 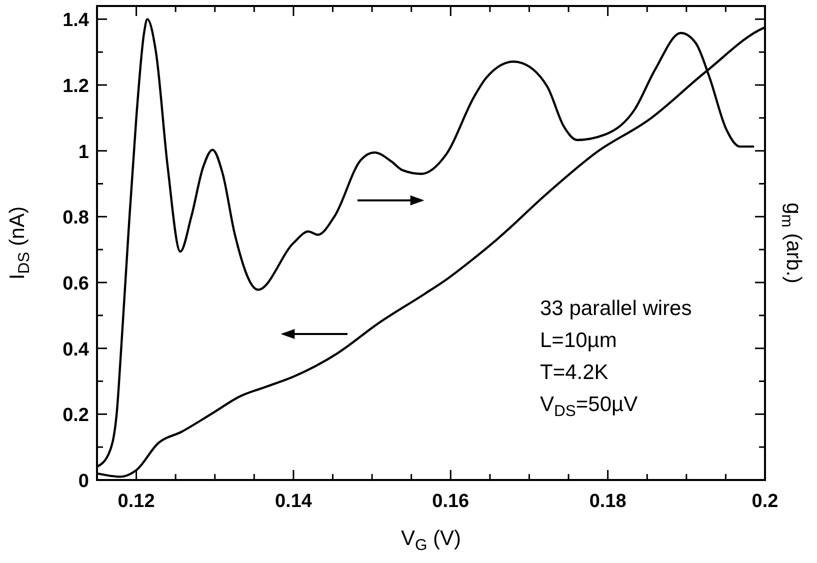 What do you see at coordinates (431, 540) in the screenshot?
I see `x-axis-title: V$_{G}$ (V)` at bounding box center [431, 540].